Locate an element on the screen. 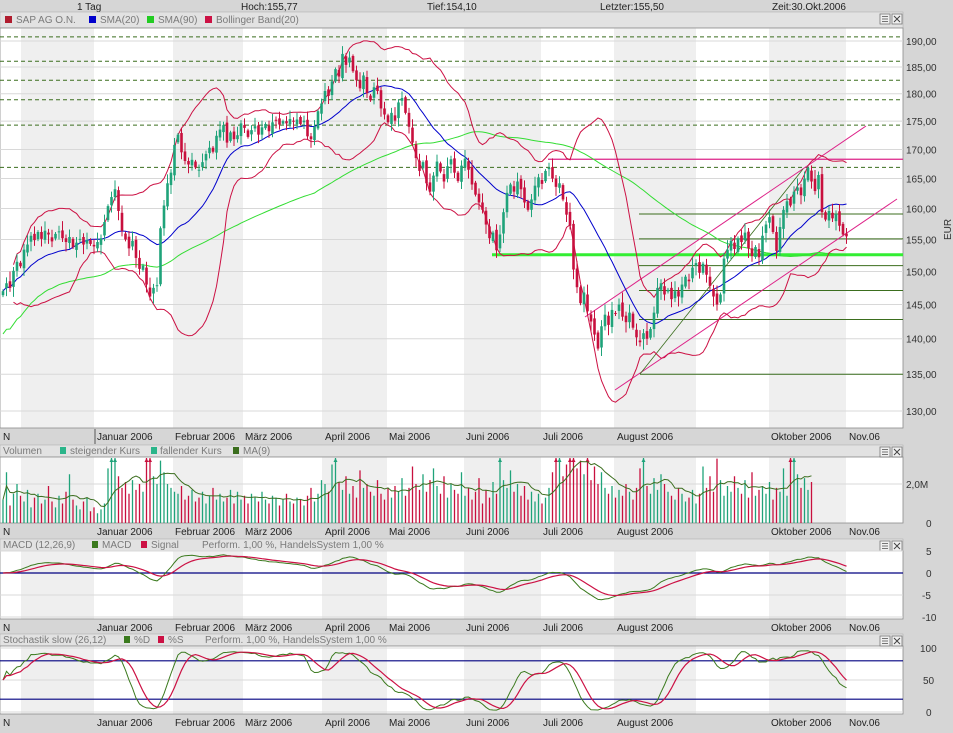  stoch-time-axis is located at coordinates (451, 722).